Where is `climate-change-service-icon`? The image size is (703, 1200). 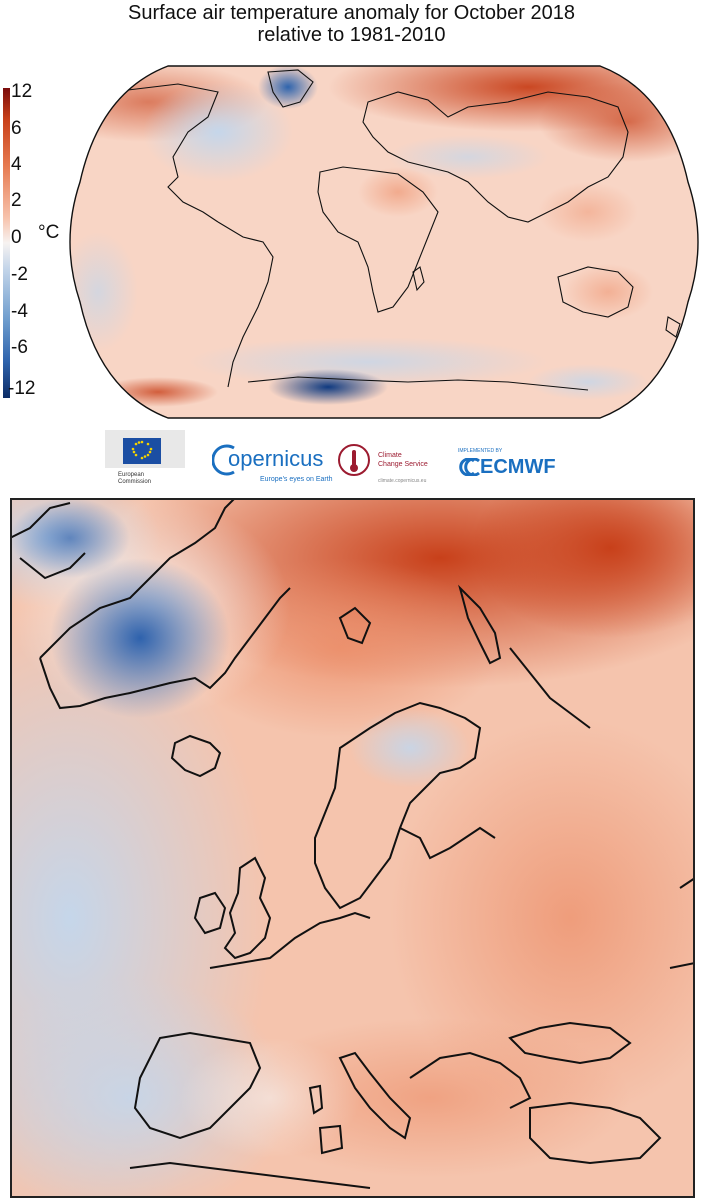 climate-change-service-icon is located at coordinates (354, 460).